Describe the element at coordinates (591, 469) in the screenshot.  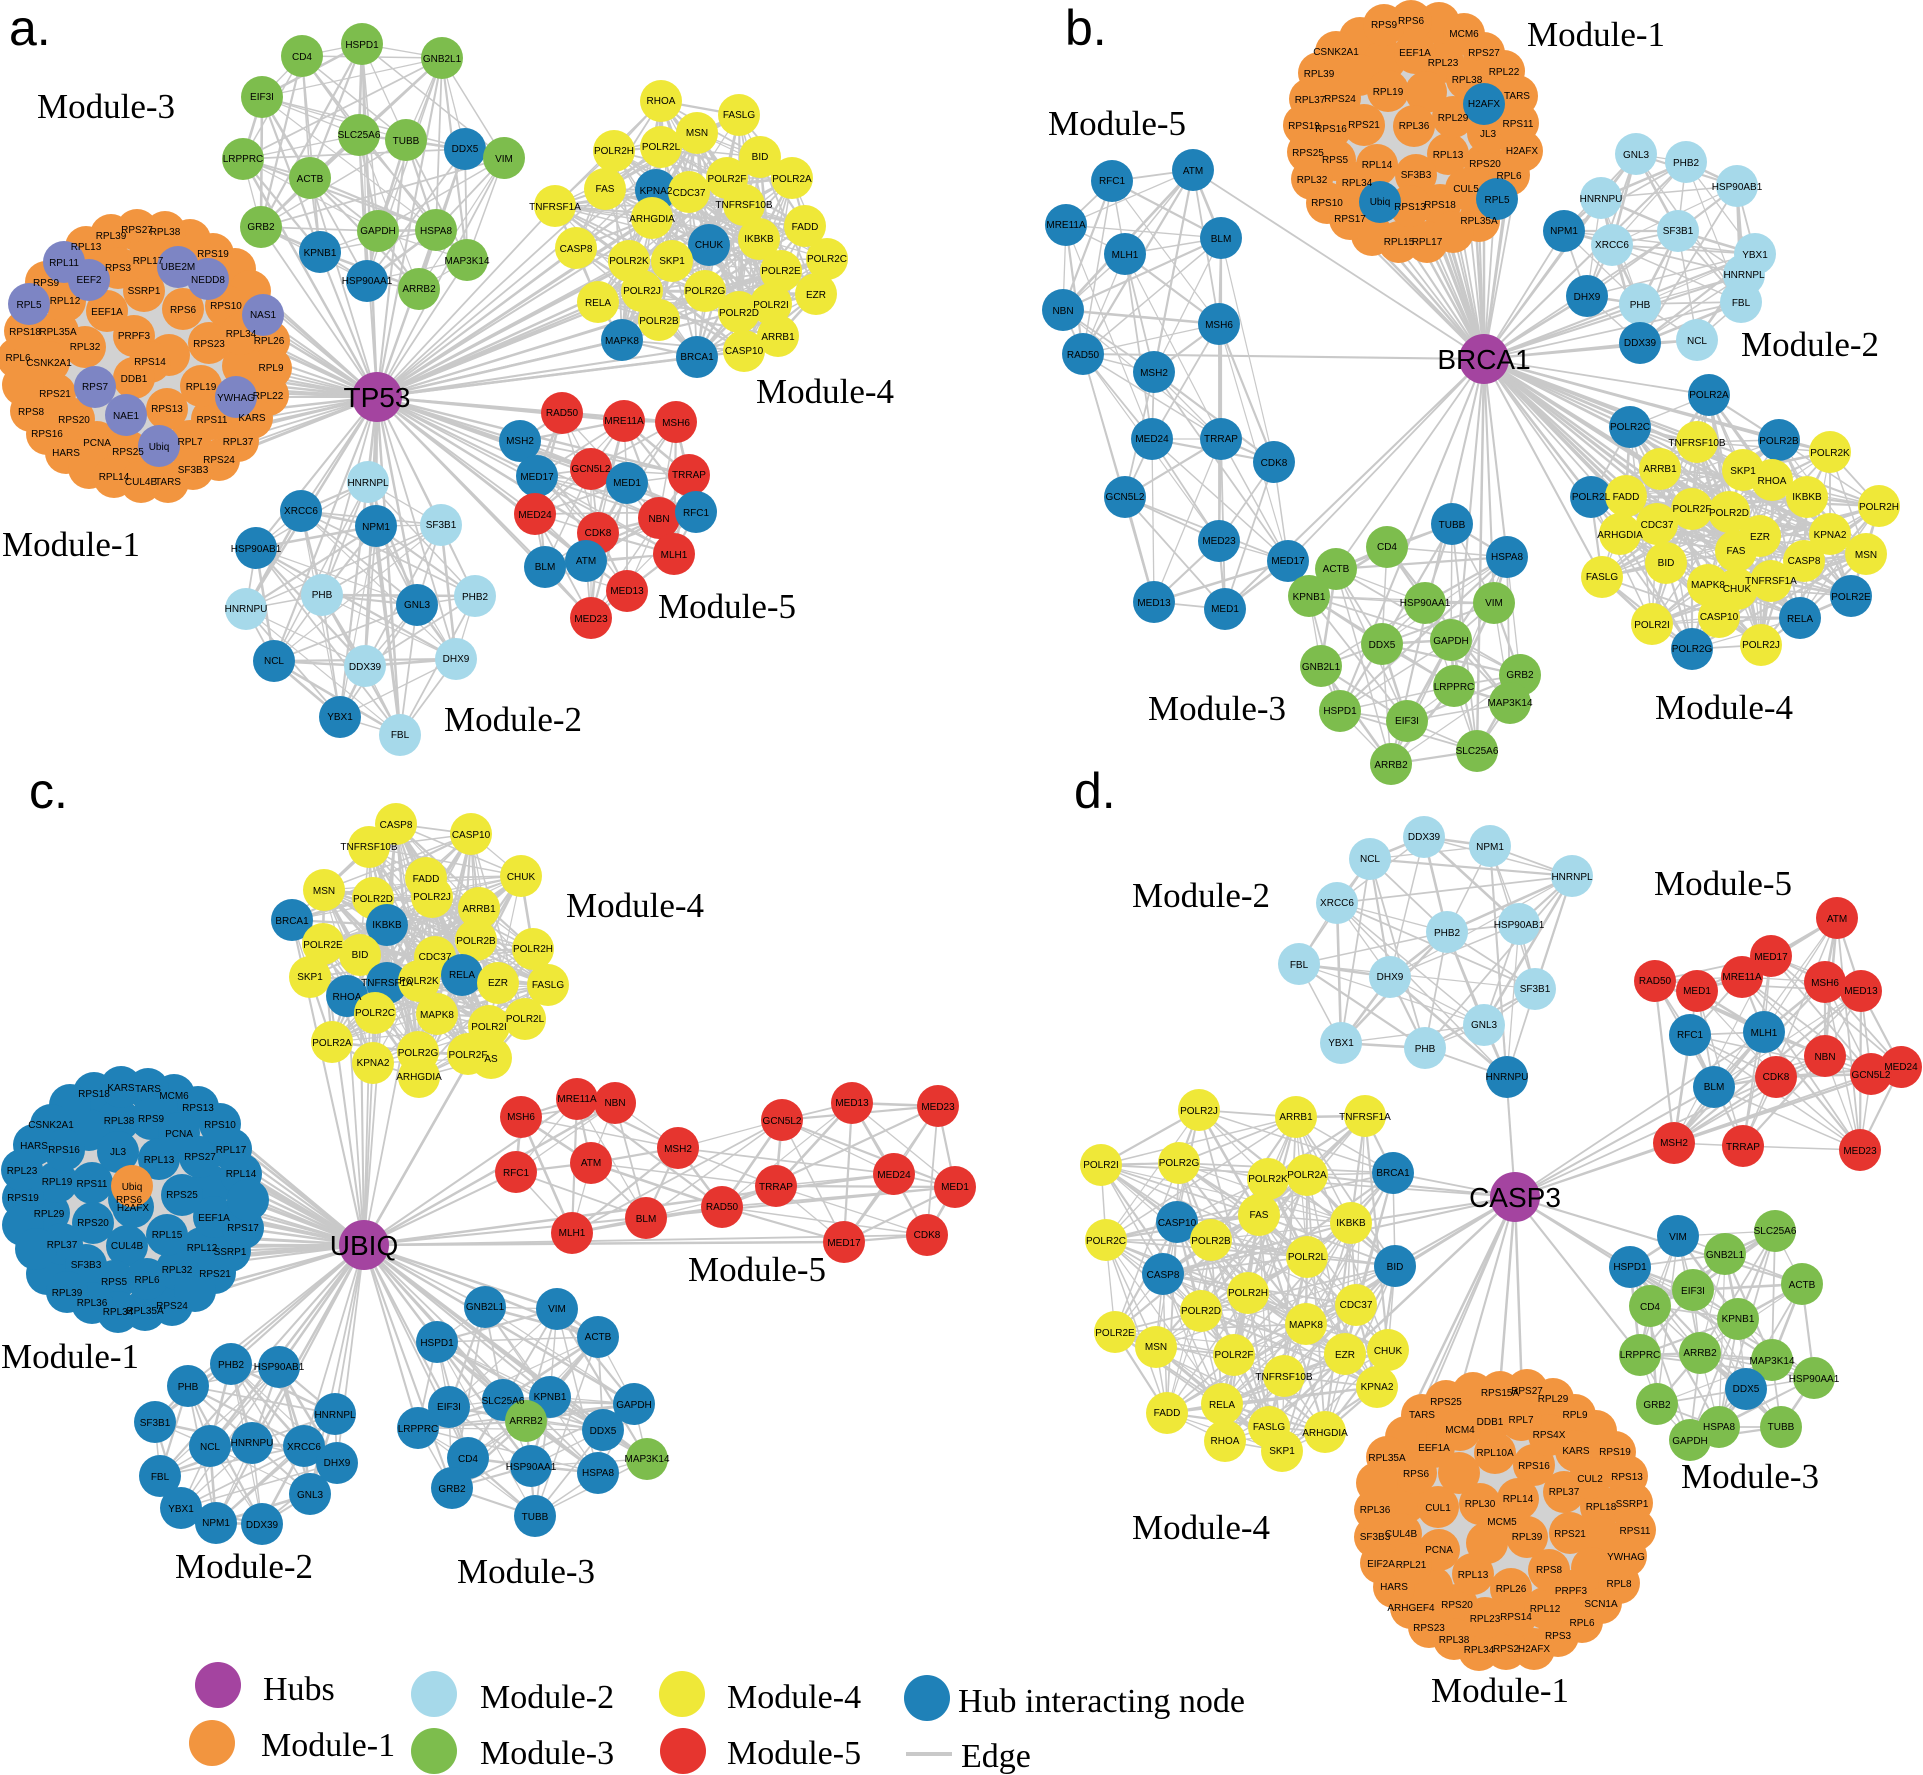
I see `svg-text: GCN5L2` at that location.